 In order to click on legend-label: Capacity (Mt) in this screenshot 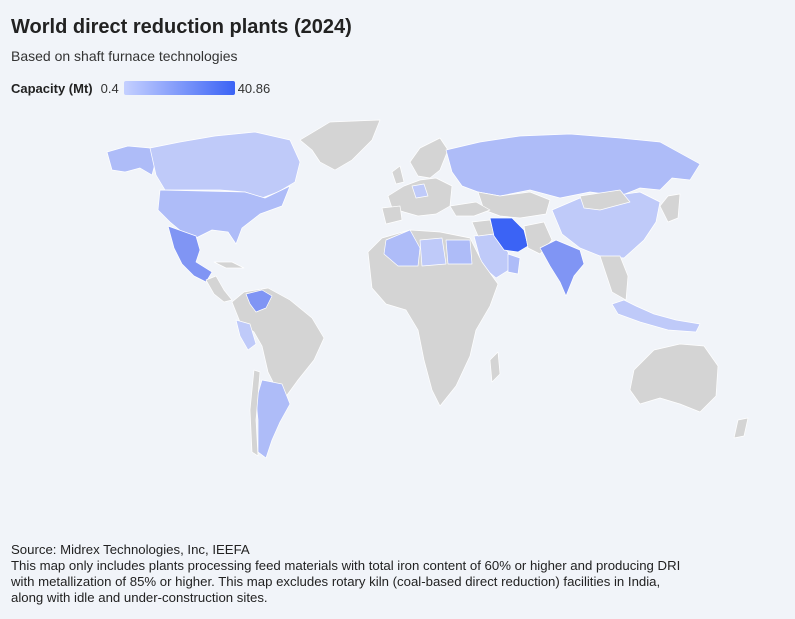, I will do `click(52, 88)`.